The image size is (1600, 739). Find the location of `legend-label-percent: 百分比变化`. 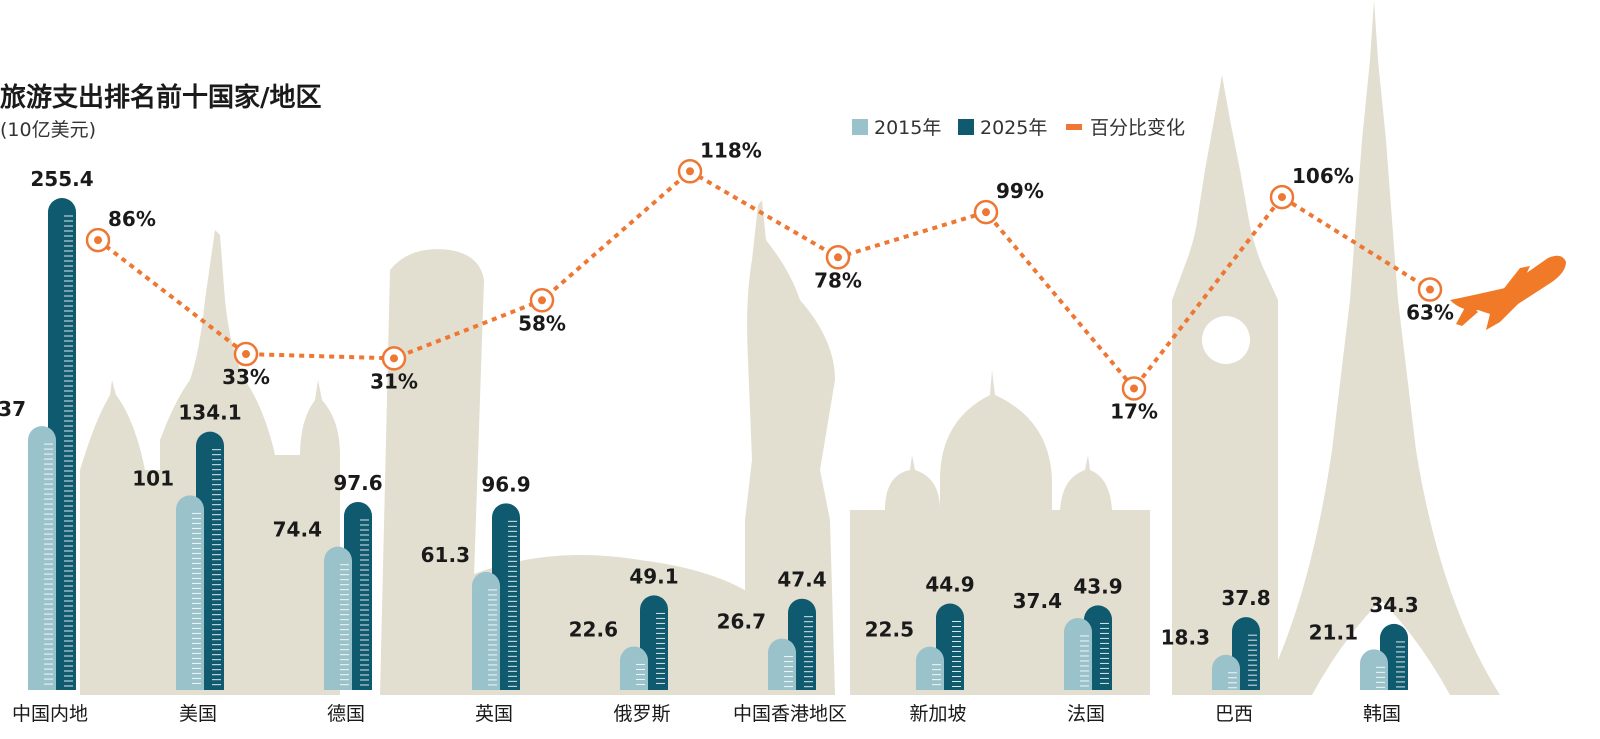

legend-label-percent: 百分比变化 is located at coordinates (1137, 128).